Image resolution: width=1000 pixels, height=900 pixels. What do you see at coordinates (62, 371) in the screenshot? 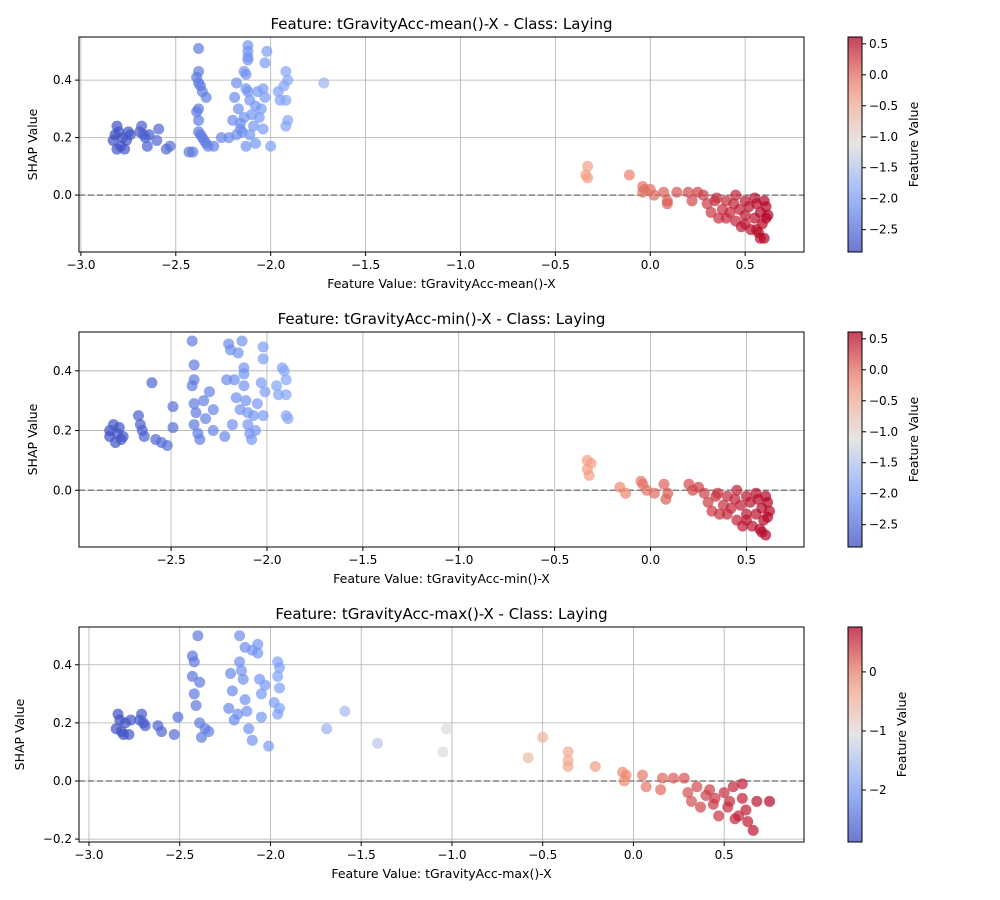
I see `y-tick-label: 0.4` at bounding box center [62, 371].